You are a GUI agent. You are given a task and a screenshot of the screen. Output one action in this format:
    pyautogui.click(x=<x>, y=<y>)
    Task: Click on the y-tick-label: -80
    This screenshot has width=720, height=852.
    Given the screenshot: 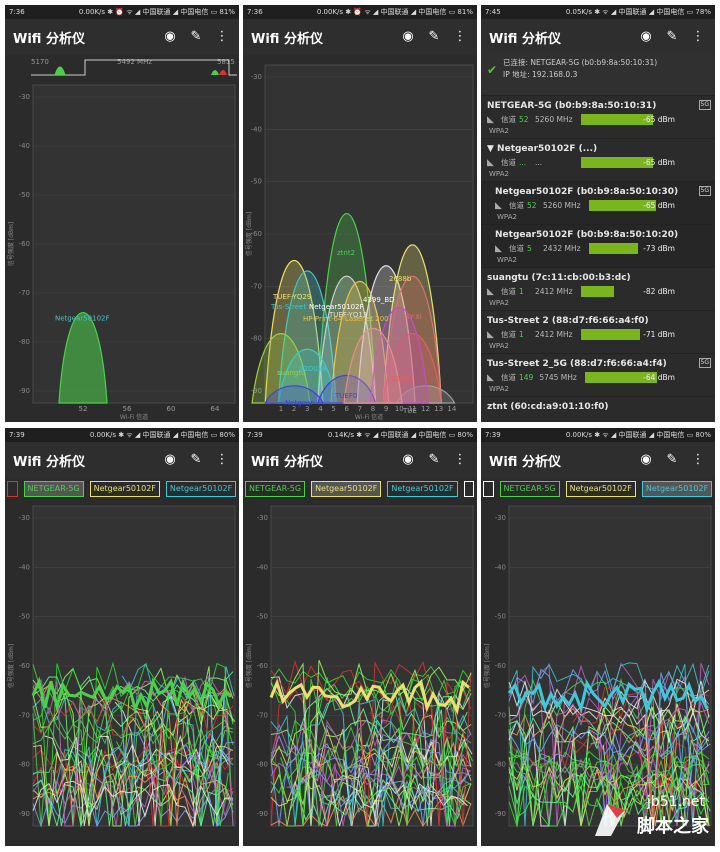 What is the action you would take?
    pyautogui.click(x=500, y=765)
    